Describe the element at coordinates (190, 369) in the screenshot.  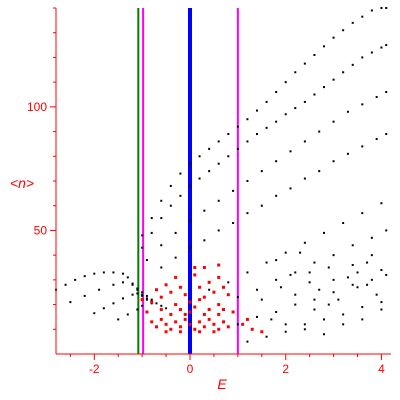
I see `x-tick-label: 0` at that location.